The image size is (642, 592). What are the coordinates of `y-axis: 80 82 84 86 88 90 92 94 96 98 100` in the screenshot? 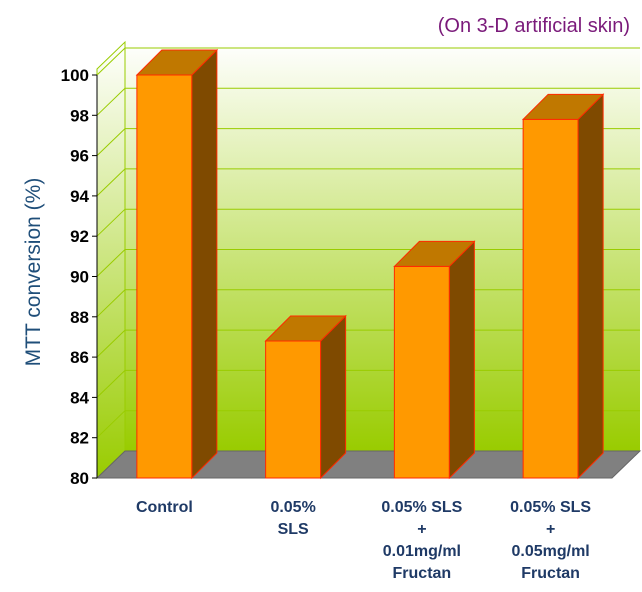 It's located at (79, 277).